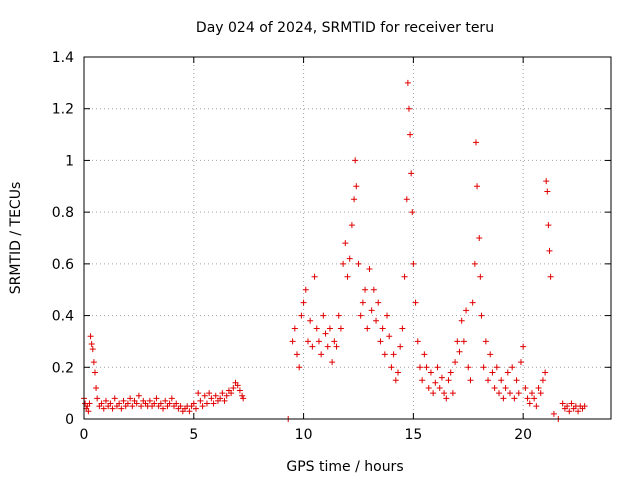 Image resolution: width=640 pixels, height=480 pixels. I want to click on y-tick-label: 0.8, so click(63, 213).